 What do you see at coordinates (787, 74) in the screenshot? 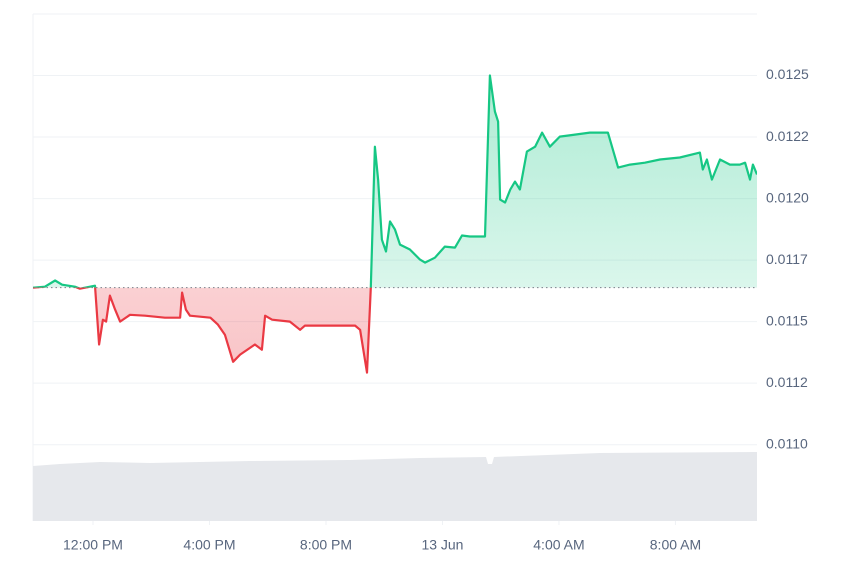
I see `y-tick-label: 0.0125` at bounding box center [787, 74].